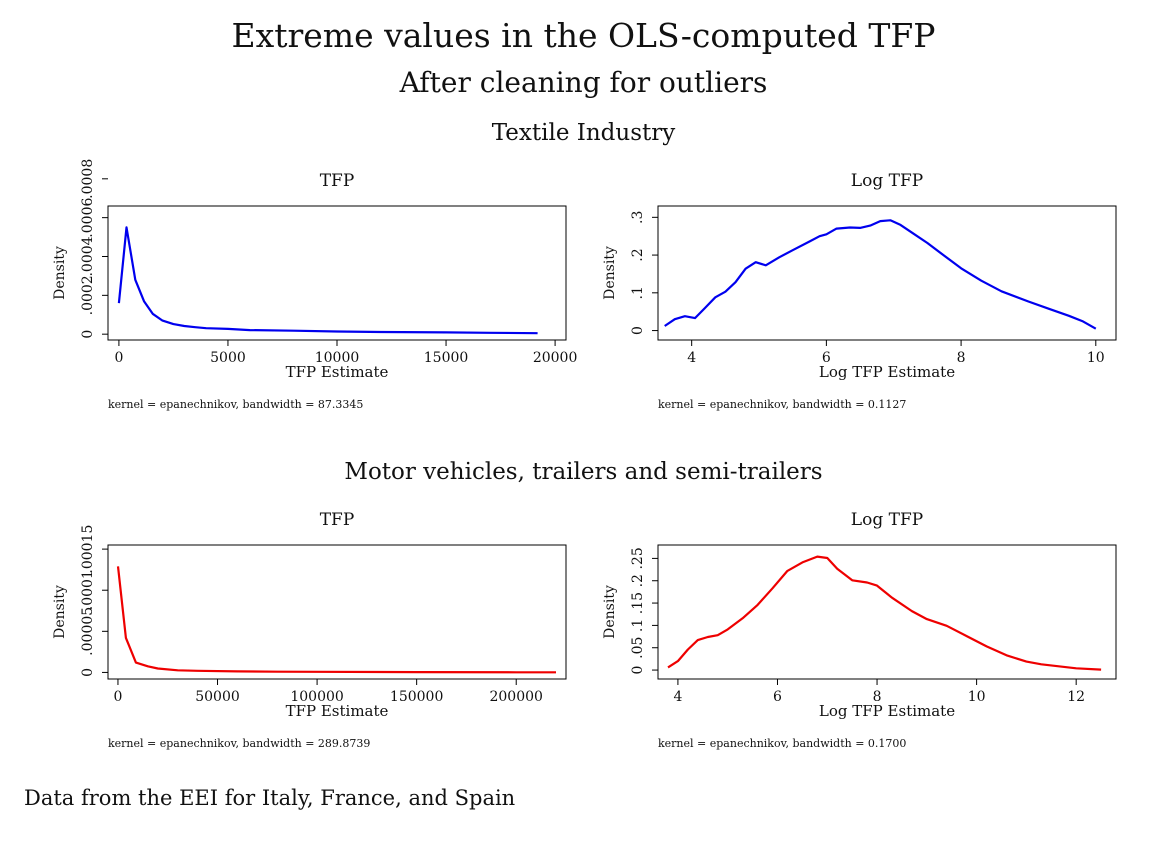 The height and width of the screenshot is (849, 1167). What do you see at coordinates (88, 631) in the screenshot?
I see `y-tick-label: .00005` at bounding box center [88, 631].